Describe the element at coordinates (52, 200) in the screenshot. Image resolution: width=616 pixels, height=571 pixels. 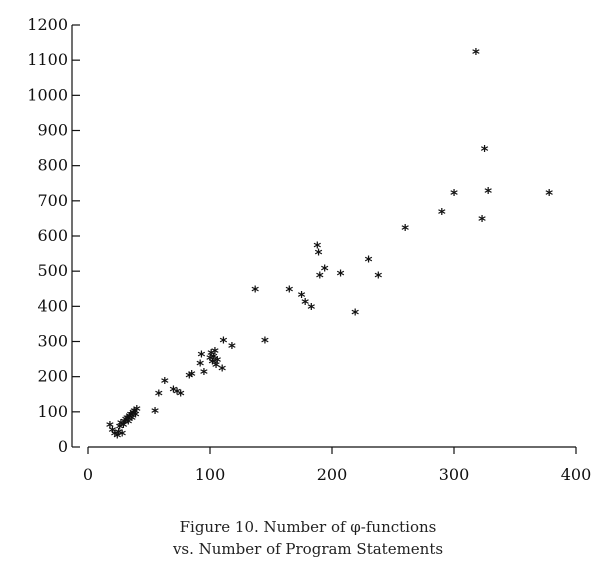
I see `y-tick-label: 700` at that location.